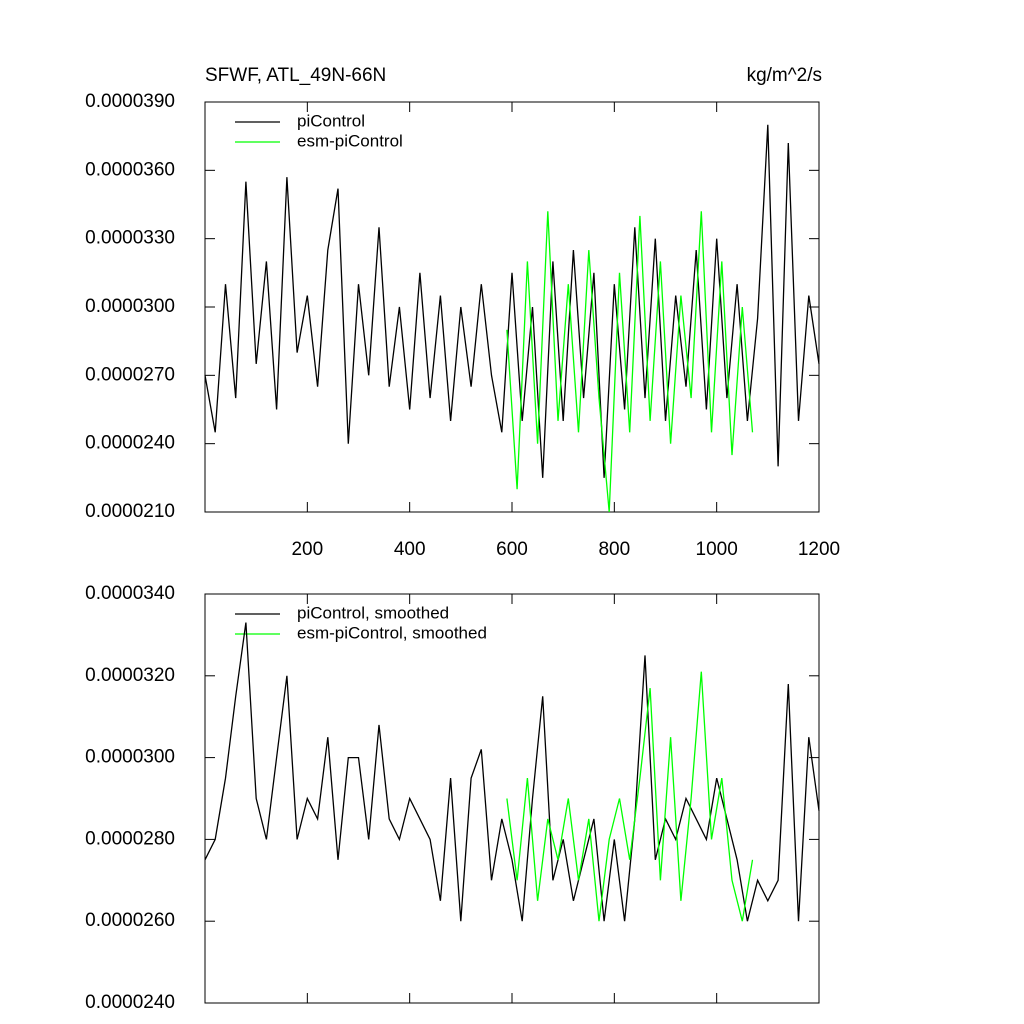 This screenshot has height=1024, width=1024. What do you see at coordinates (307, 549) in the screenshot?
I see `x-tick-label: 200` at bounding box center [307, 549].